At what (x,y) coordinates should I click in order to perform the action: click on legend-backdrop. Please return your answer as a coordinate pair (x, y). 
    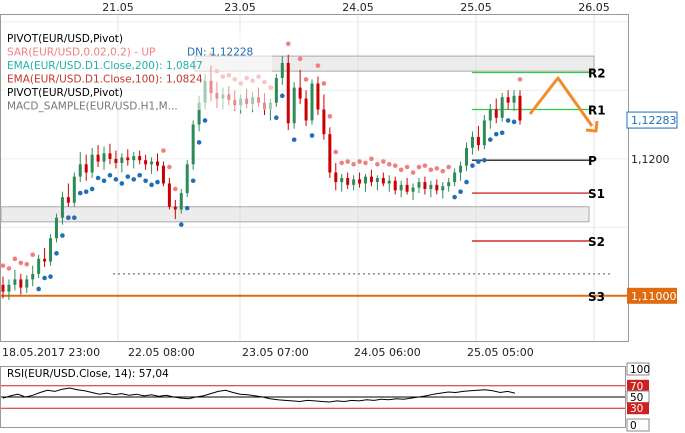
    Looking at the image, I should click on (138, 70).